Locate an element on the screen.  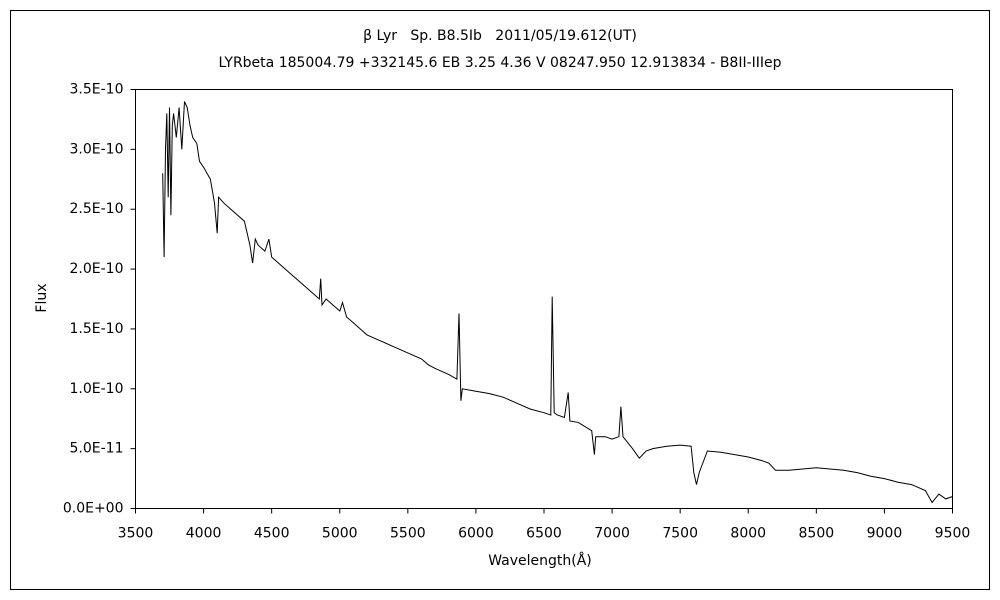
x-tick-label: 8000 is located at coordinates (748, 534).